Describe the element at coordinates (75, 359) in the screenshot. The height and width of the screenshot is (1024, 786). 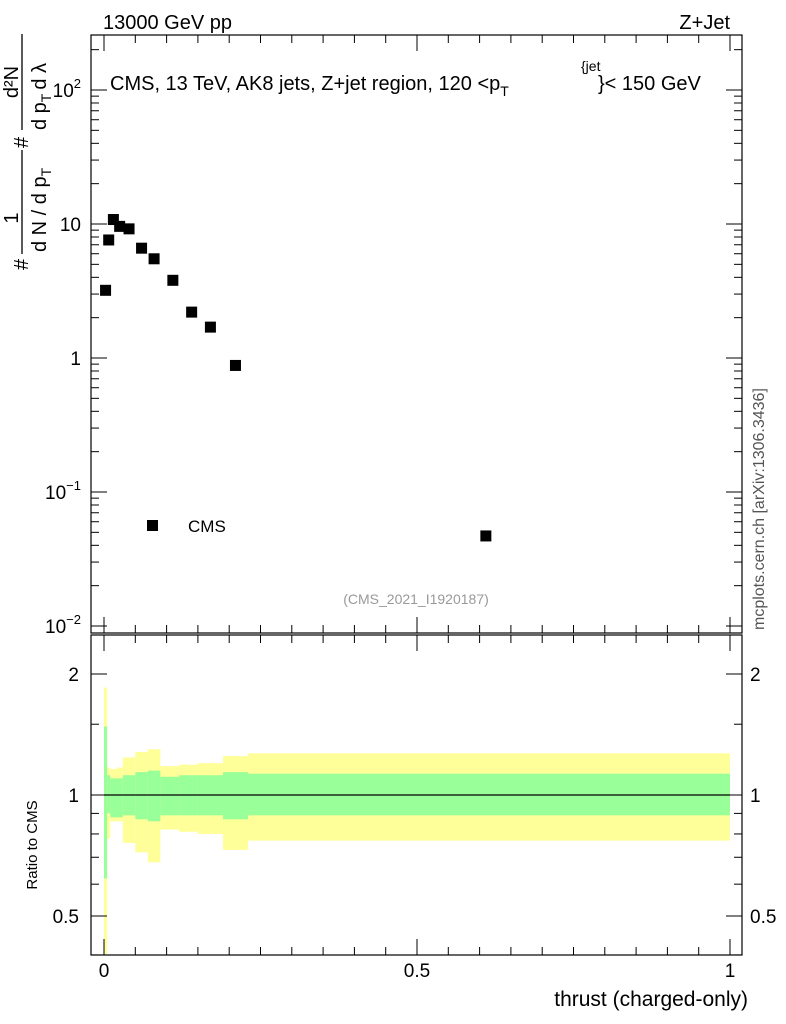
I see `main-y-tick-label: 1` at that location.